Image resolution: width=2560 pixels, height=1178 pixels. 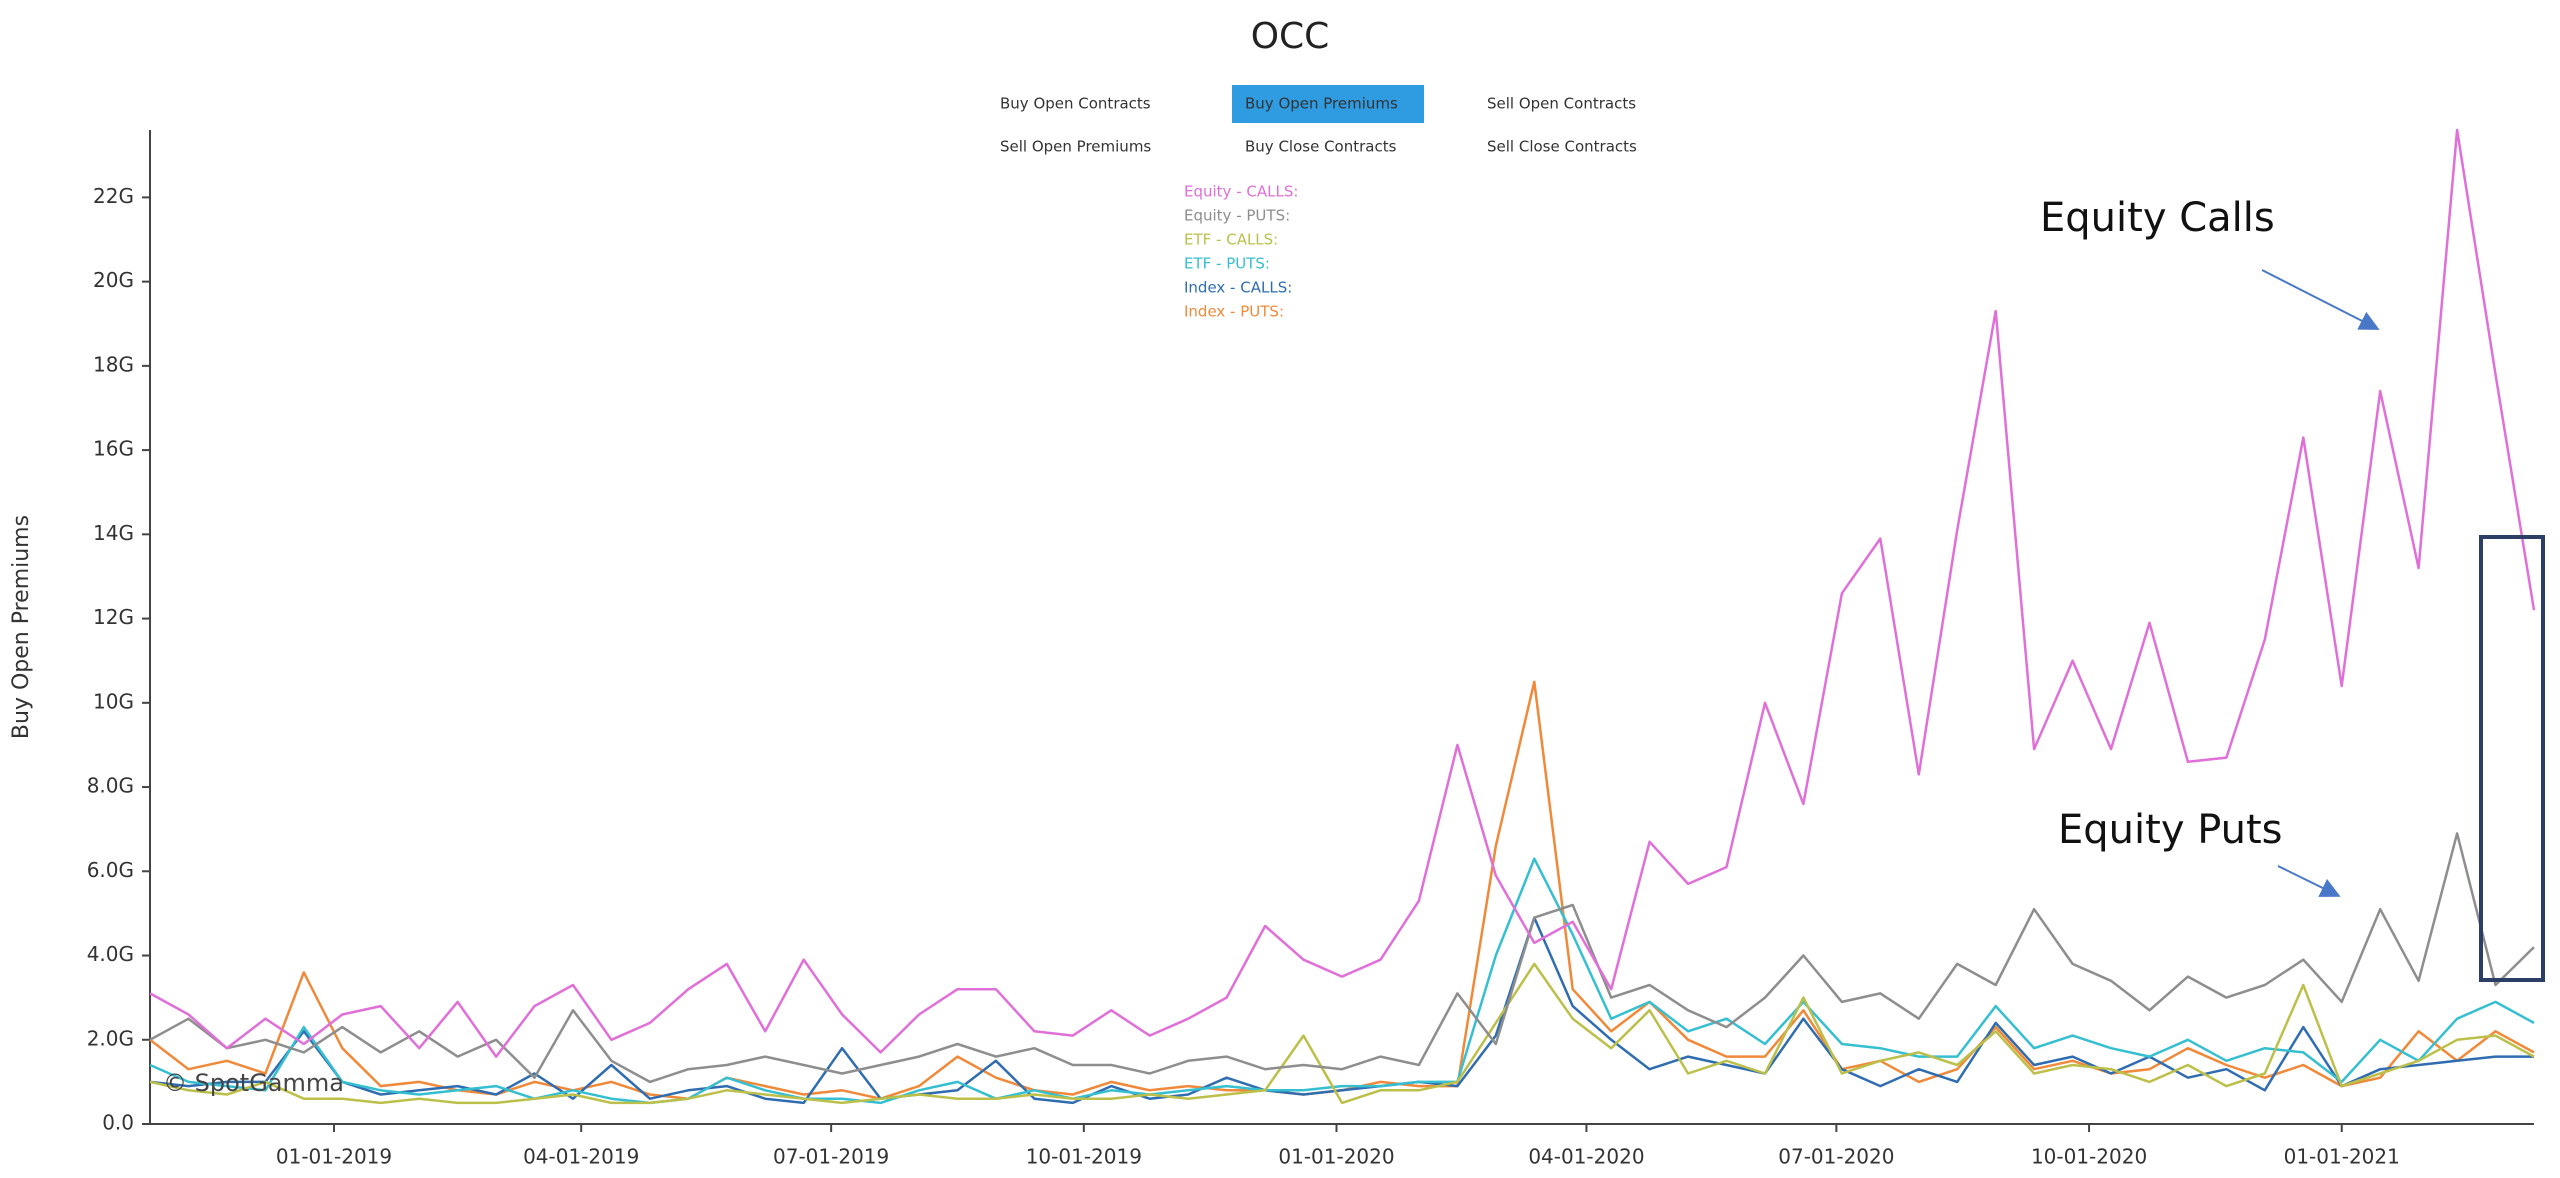 What do you see at coordinates (1241, 192) in the screenshot?
I see `legend-entry: Equity - CALLS:` at bounding box center [1241, 192].